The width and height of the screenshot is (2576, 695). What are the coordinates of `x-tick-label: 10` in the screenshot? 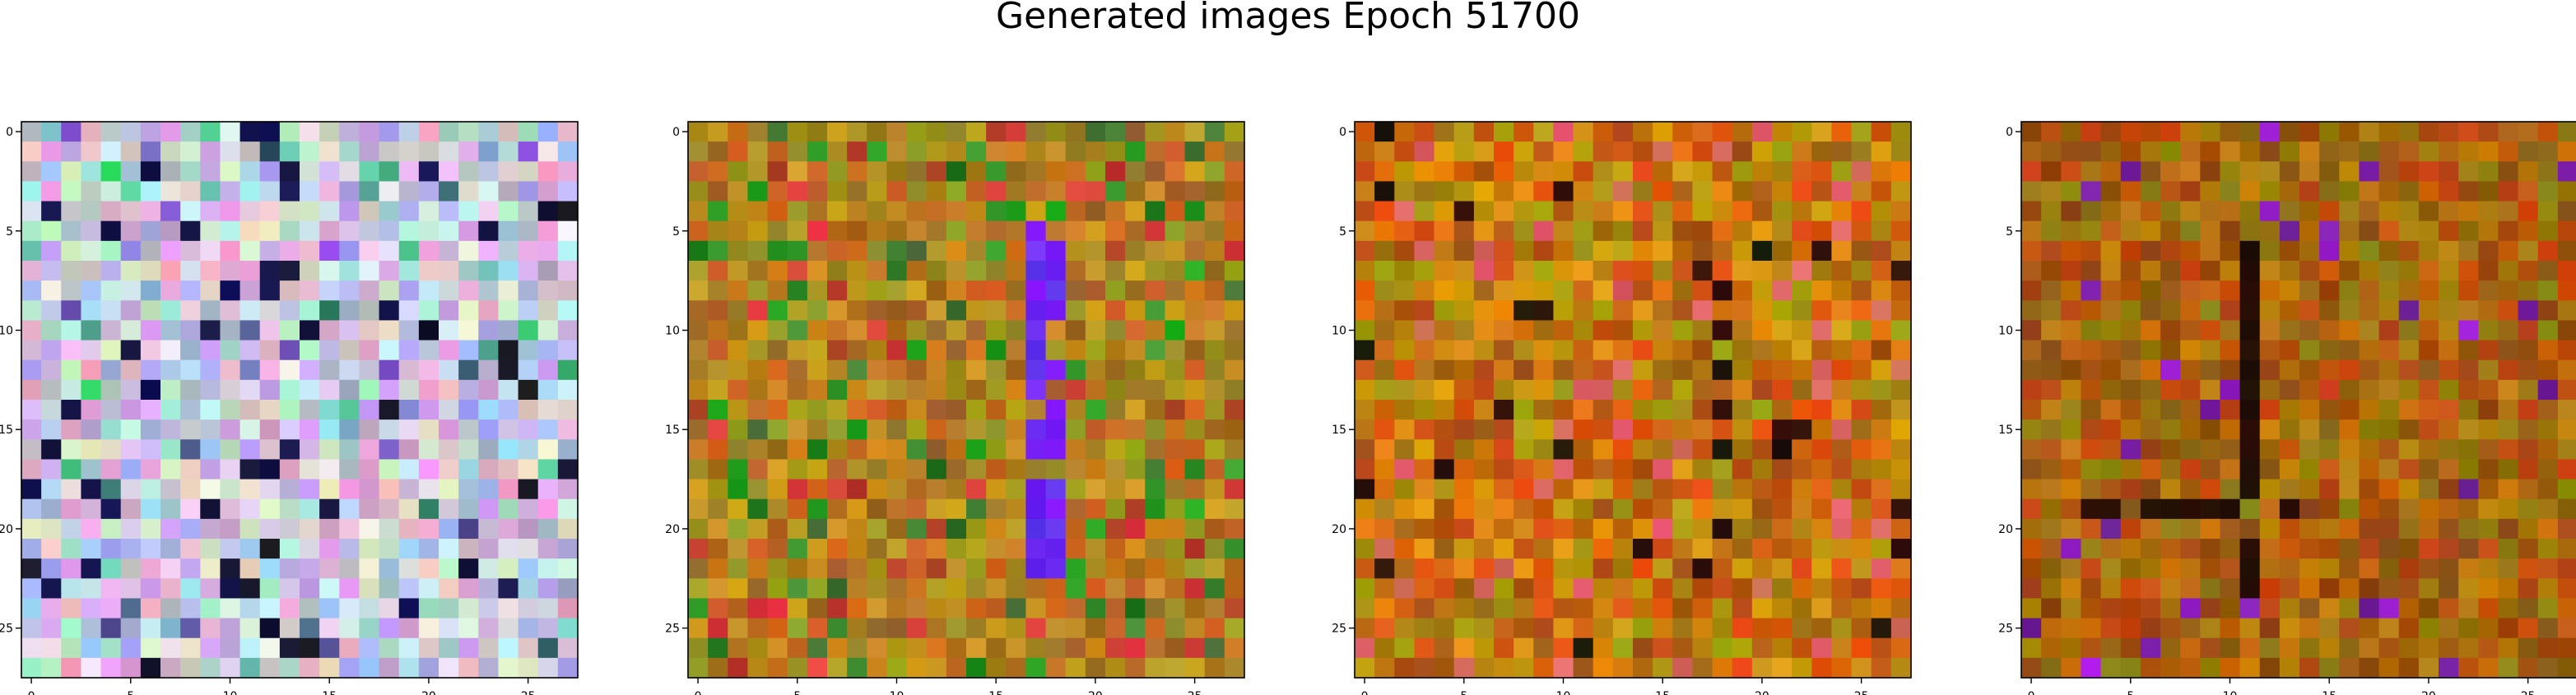 It's located at (2230, 692).